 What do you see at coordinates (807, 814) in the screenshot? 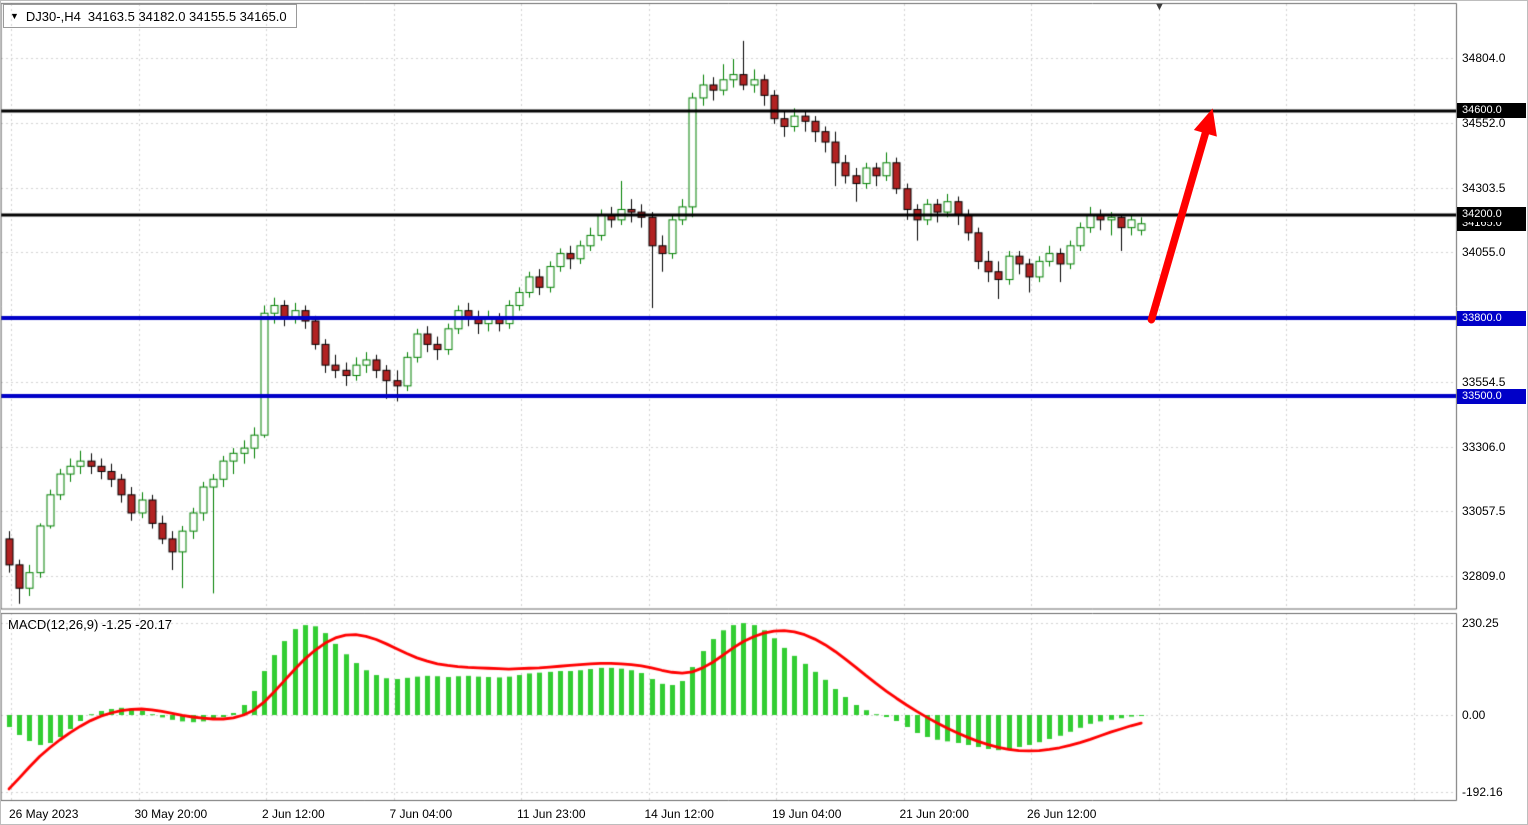
I see `time-tick-label: 19 Jun 04:00` at bounding box center [807, 814].